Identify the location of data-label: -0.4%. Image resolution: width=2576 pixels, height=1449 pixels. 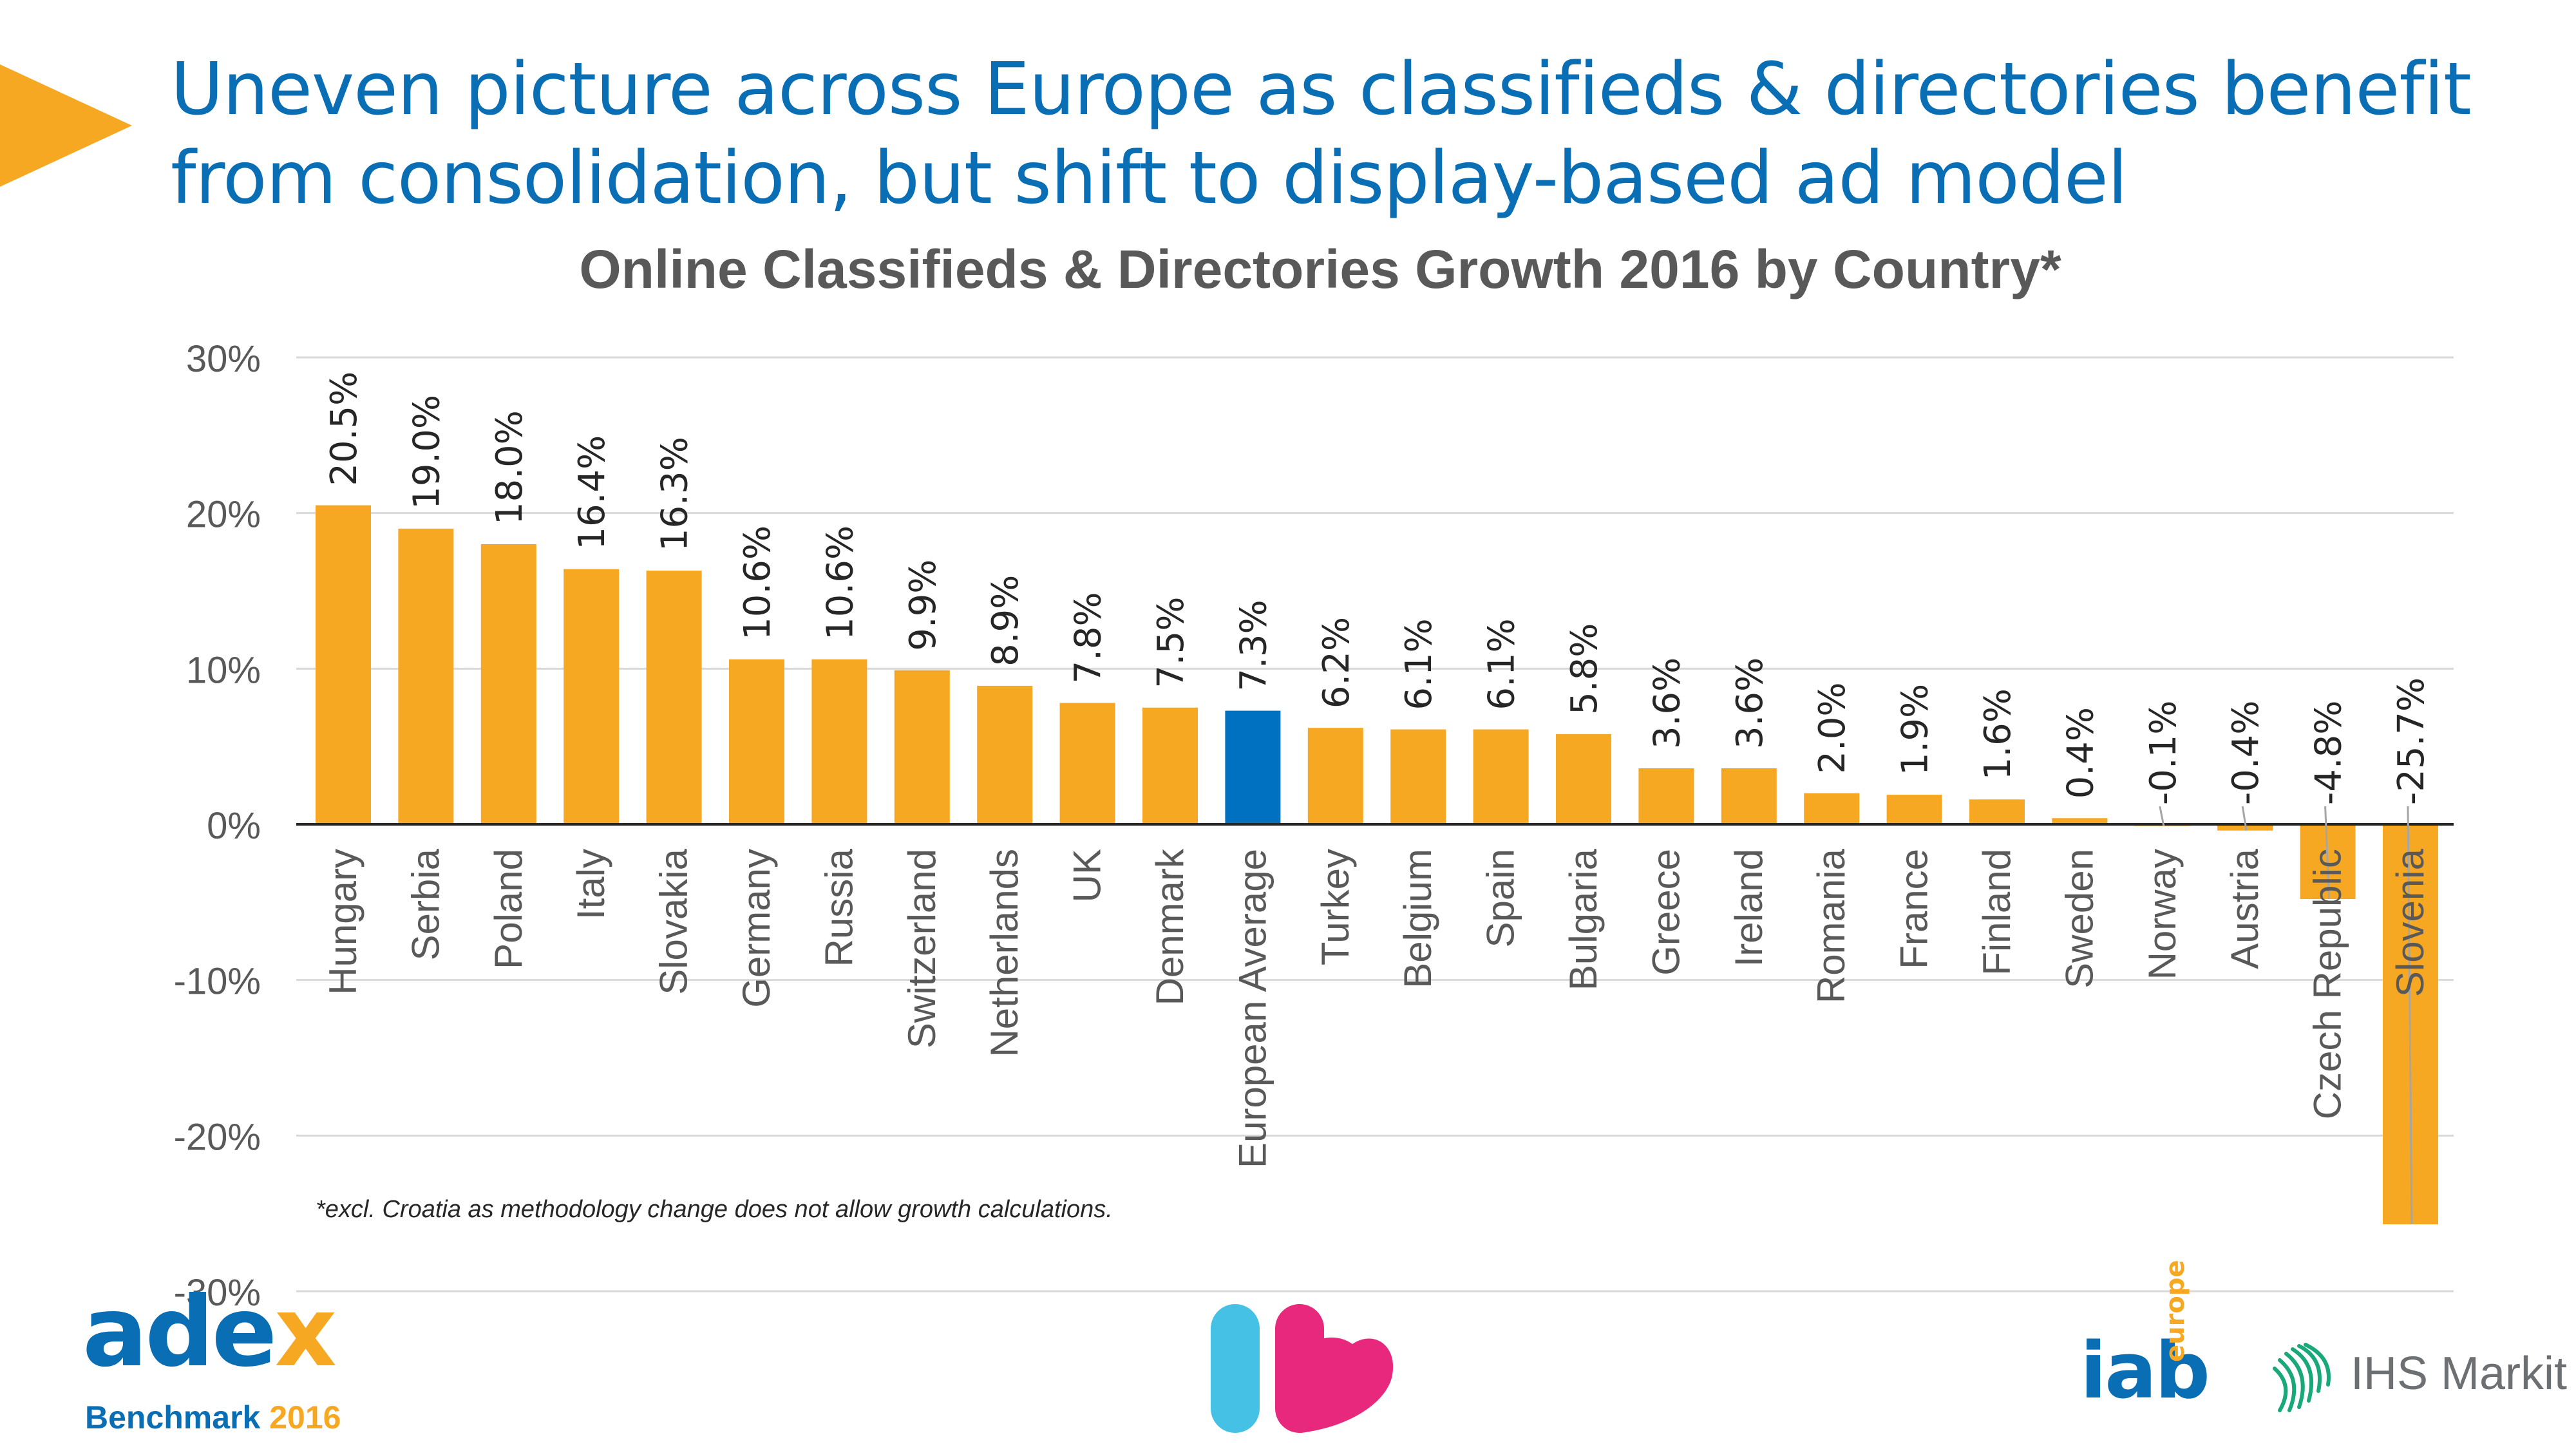
(2246, 753).